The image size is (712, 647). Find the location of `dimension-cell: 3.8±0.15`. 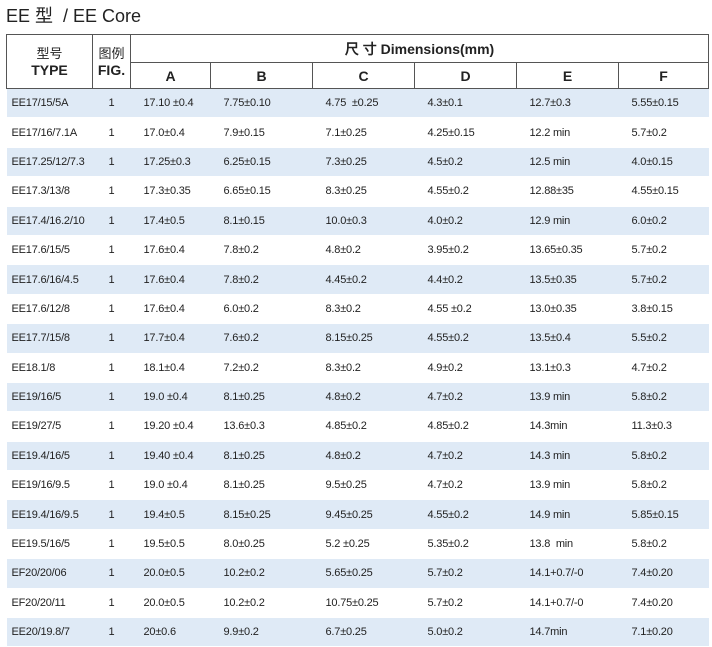

dimension-cell: 3.8±0.15 is located at coordinates (663, 309).